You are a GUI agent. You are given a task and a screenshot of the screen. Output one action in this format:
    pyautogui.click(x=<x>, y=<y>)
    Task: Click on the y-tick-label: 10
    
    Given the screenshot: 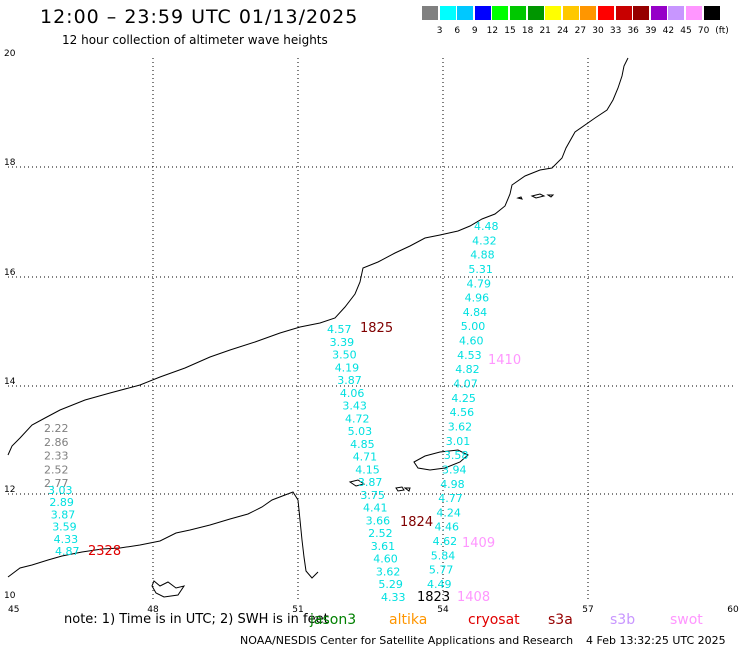 What is the action you would take?
    pyautogui.click(x=10, y=596)
    